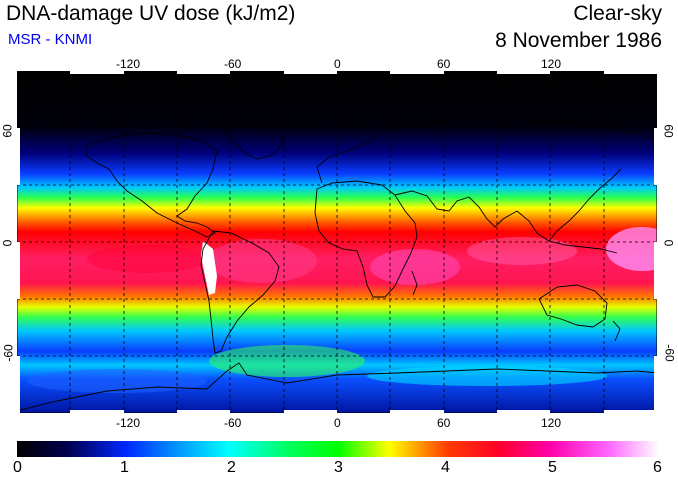  I want to click on colorbar-tick: 1, so click(124, 467).